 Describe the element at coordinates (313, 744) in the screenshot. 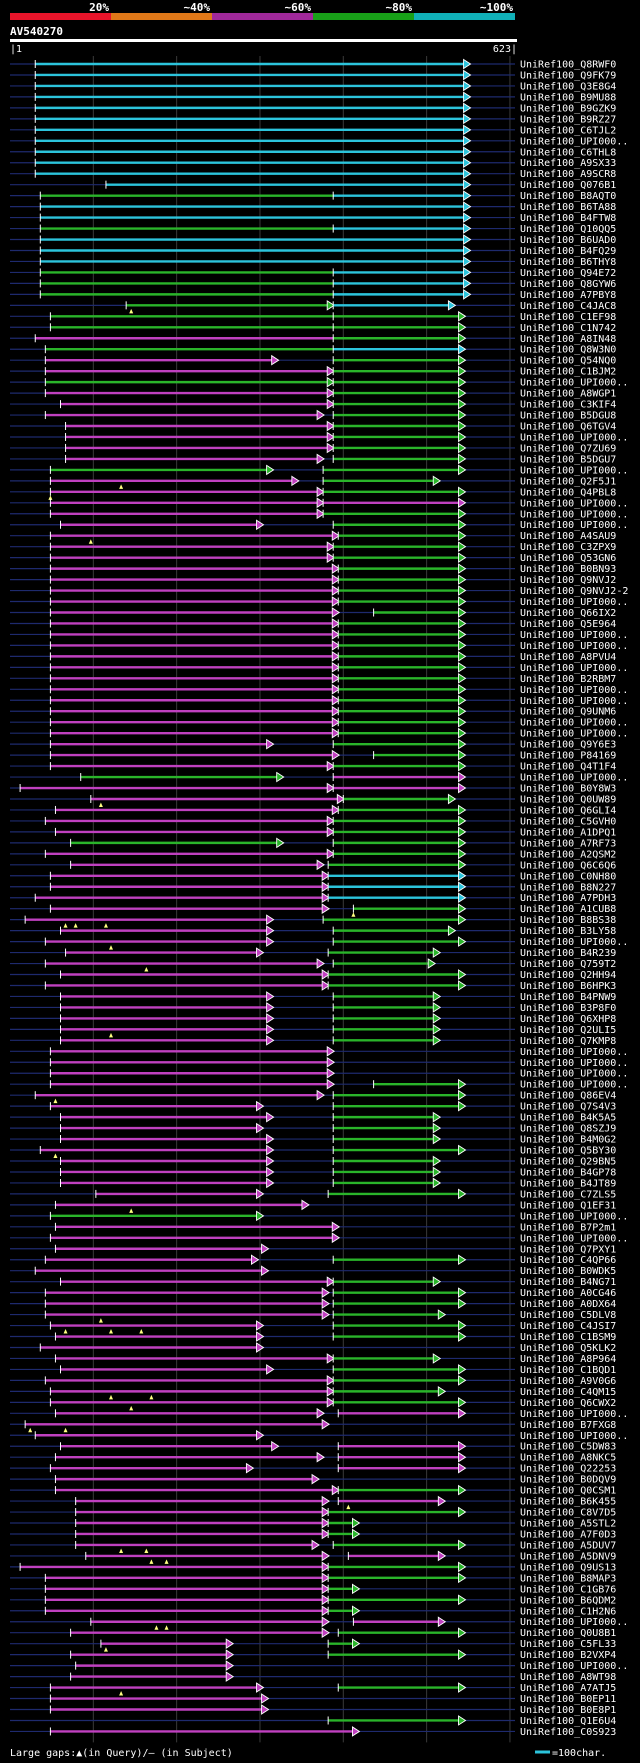

I see `hit-row: UniRef100_Q9Y6E3` at that location.